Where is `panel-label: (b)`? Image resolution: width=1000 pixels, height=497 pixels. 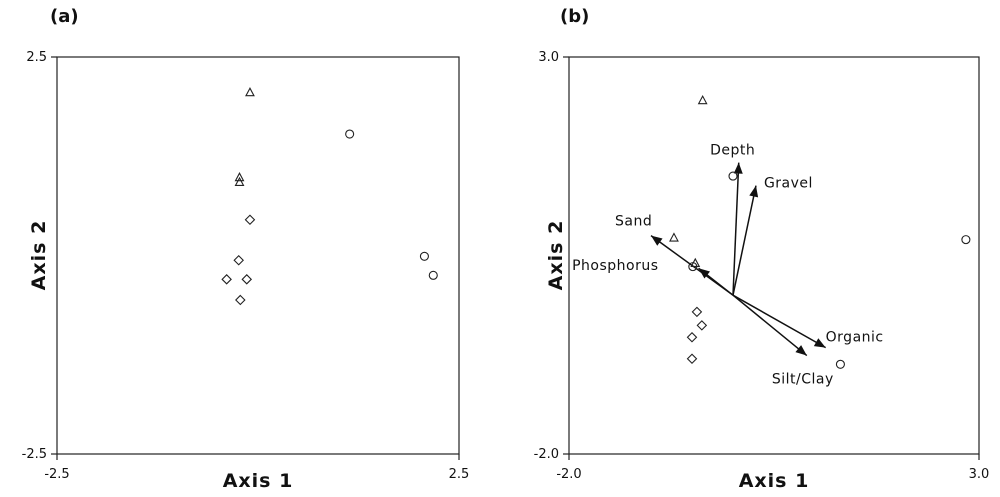
panel-label: (b) is located at coordinates (574, 16).